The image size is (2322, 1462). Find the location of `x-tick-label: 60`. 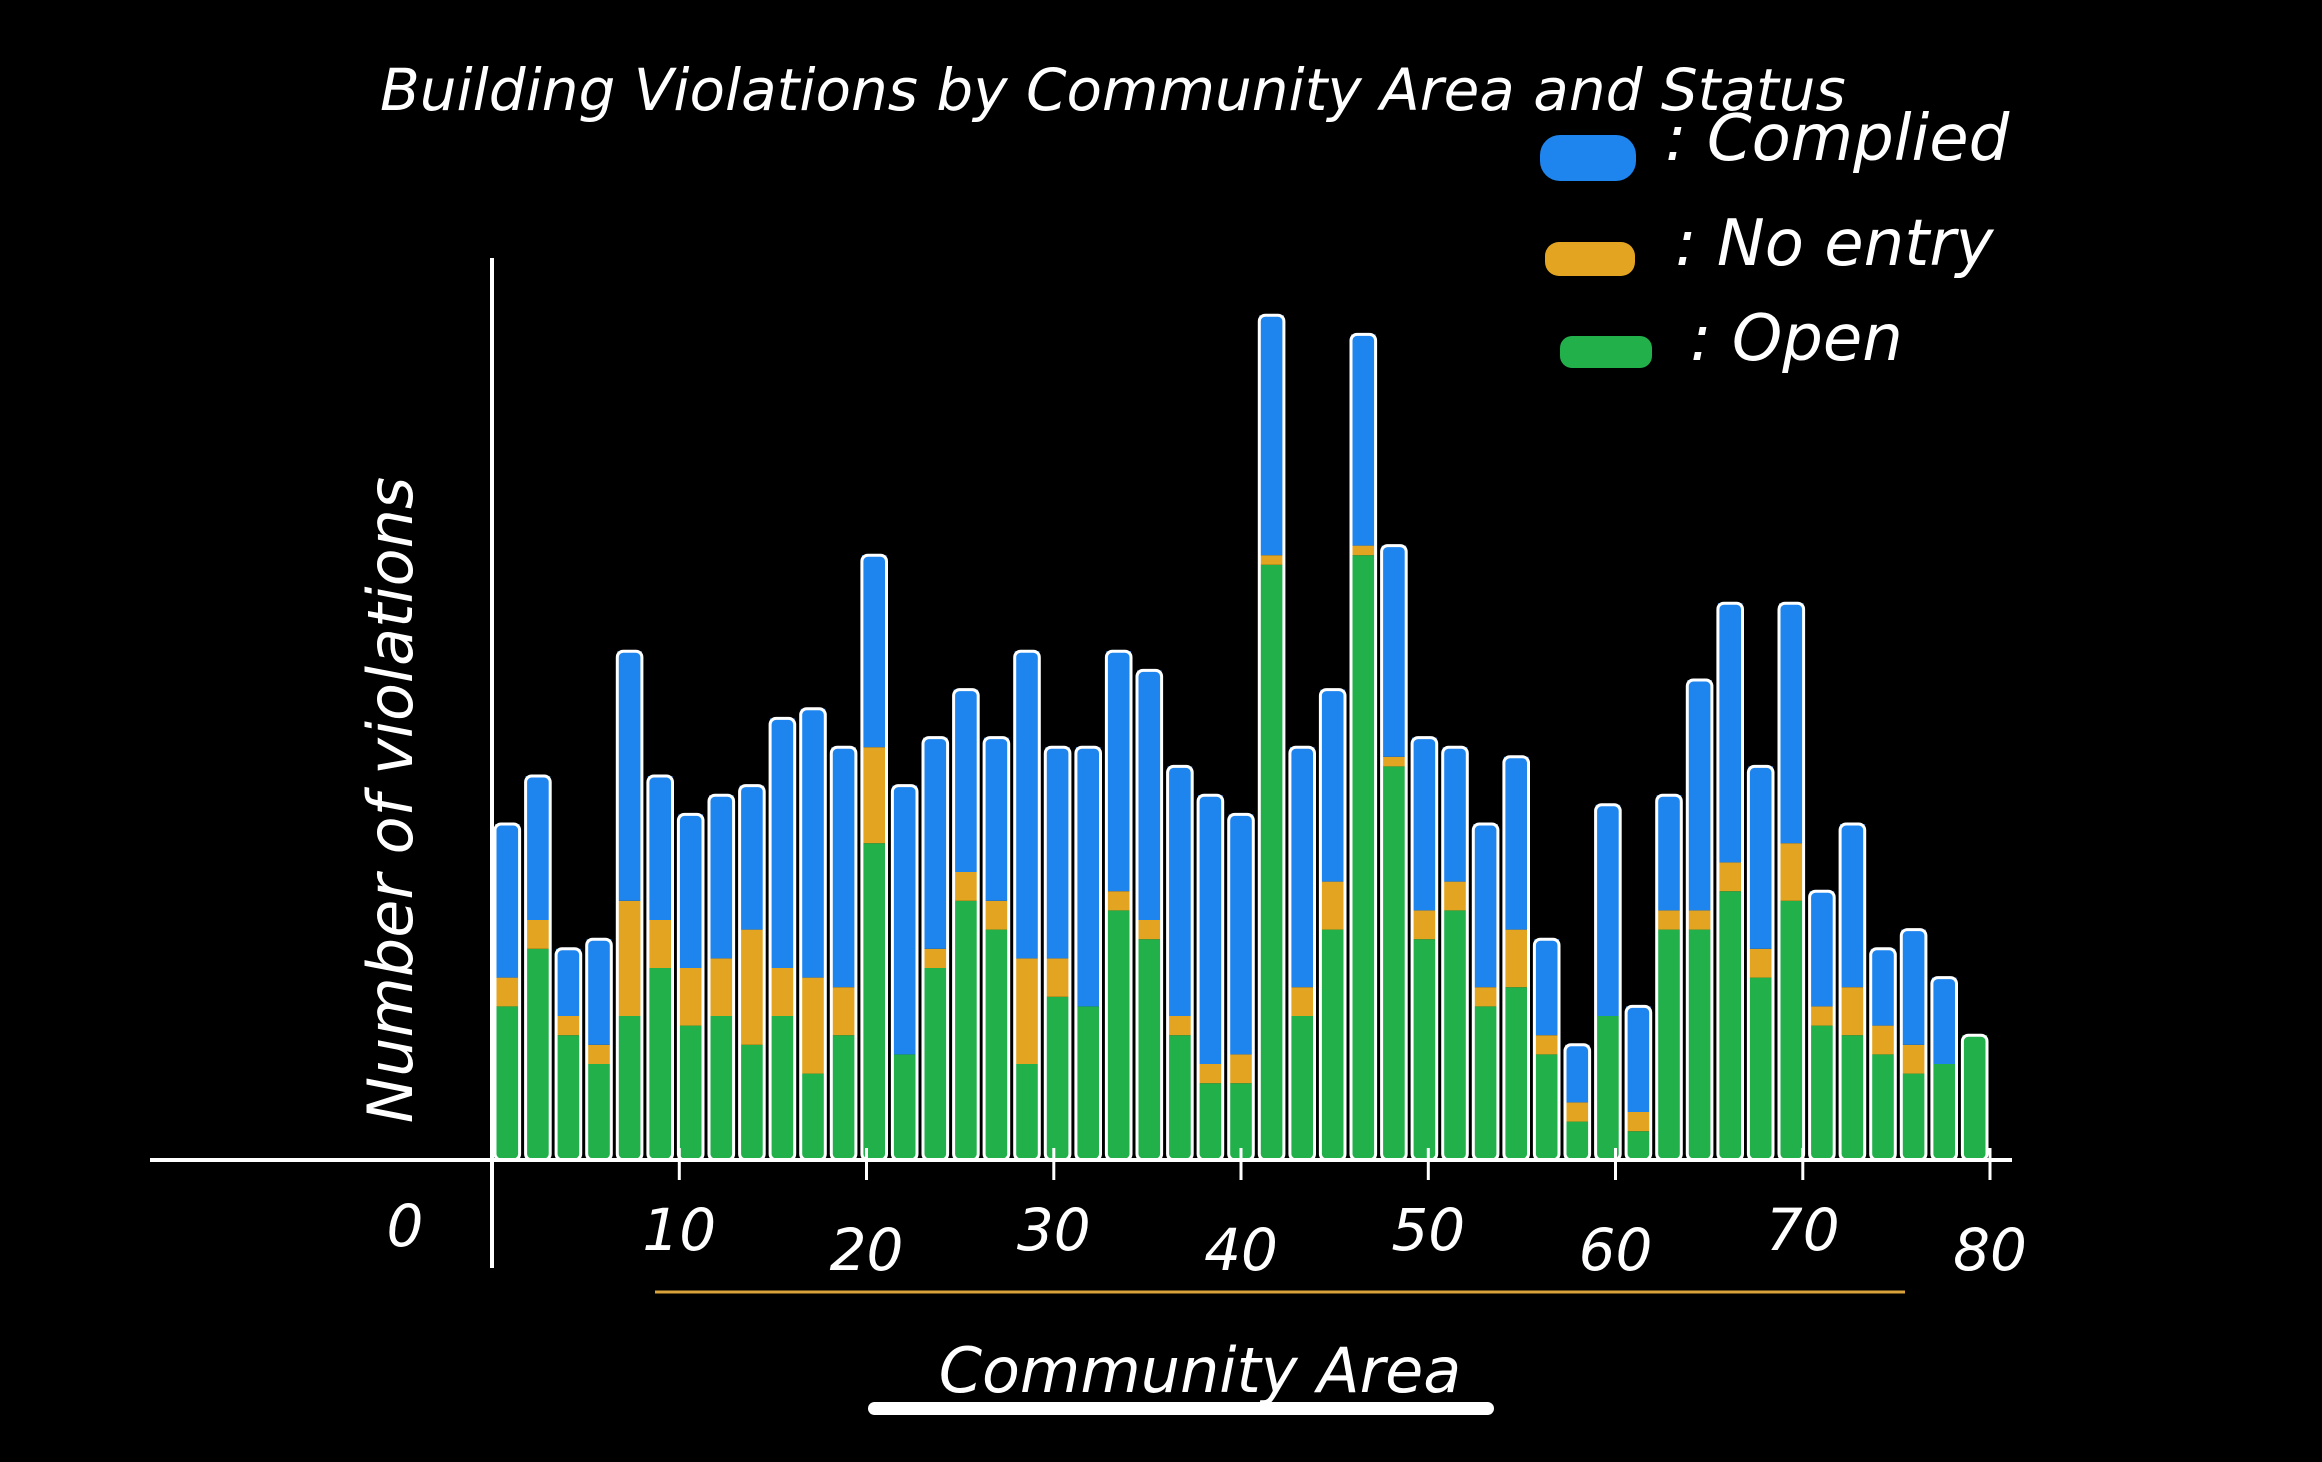

x-tick-label: 60 is located at coordinates (1616, 1250).